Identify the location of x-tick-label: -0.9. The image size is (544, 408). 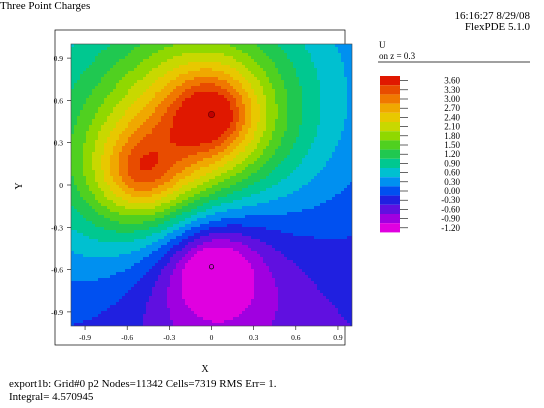
(85, 337).